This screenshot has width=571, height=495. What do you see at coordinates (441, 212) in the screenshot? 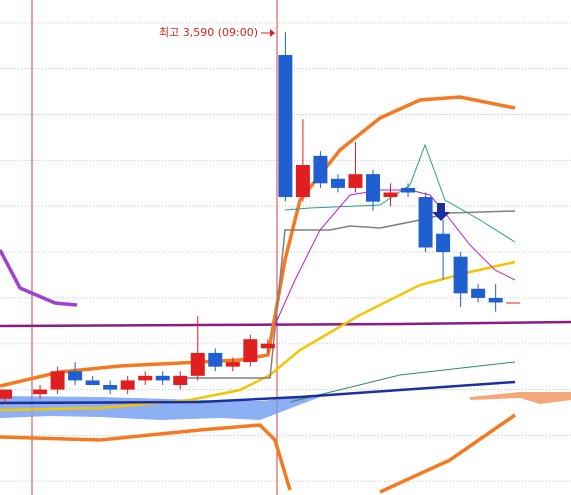
I see `signal-arrow` at bounding box center [441, 212].